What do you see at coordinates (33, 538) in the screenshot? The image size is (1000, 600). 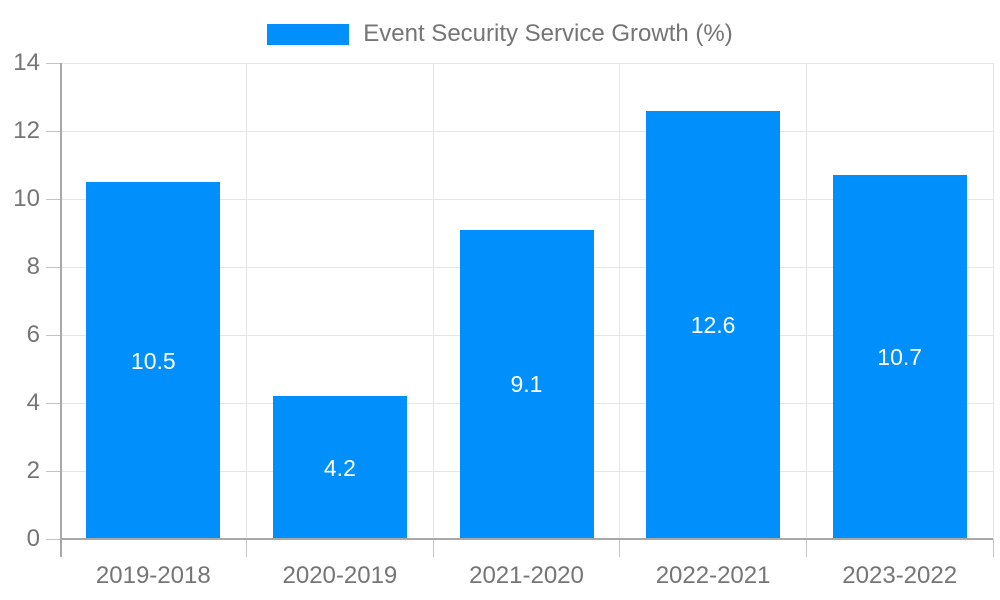 I see `y-axis-label: 0` at bounding box center [33, 538].